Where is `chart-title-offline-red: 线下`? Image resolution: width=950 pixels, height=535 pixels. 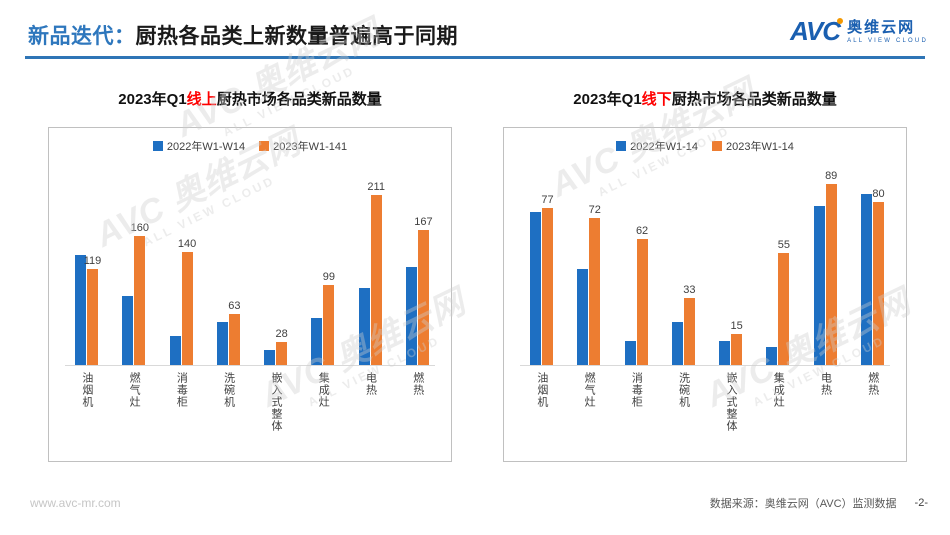 chart-title-offline-red: 线下 is located at coordinates (656, 99).